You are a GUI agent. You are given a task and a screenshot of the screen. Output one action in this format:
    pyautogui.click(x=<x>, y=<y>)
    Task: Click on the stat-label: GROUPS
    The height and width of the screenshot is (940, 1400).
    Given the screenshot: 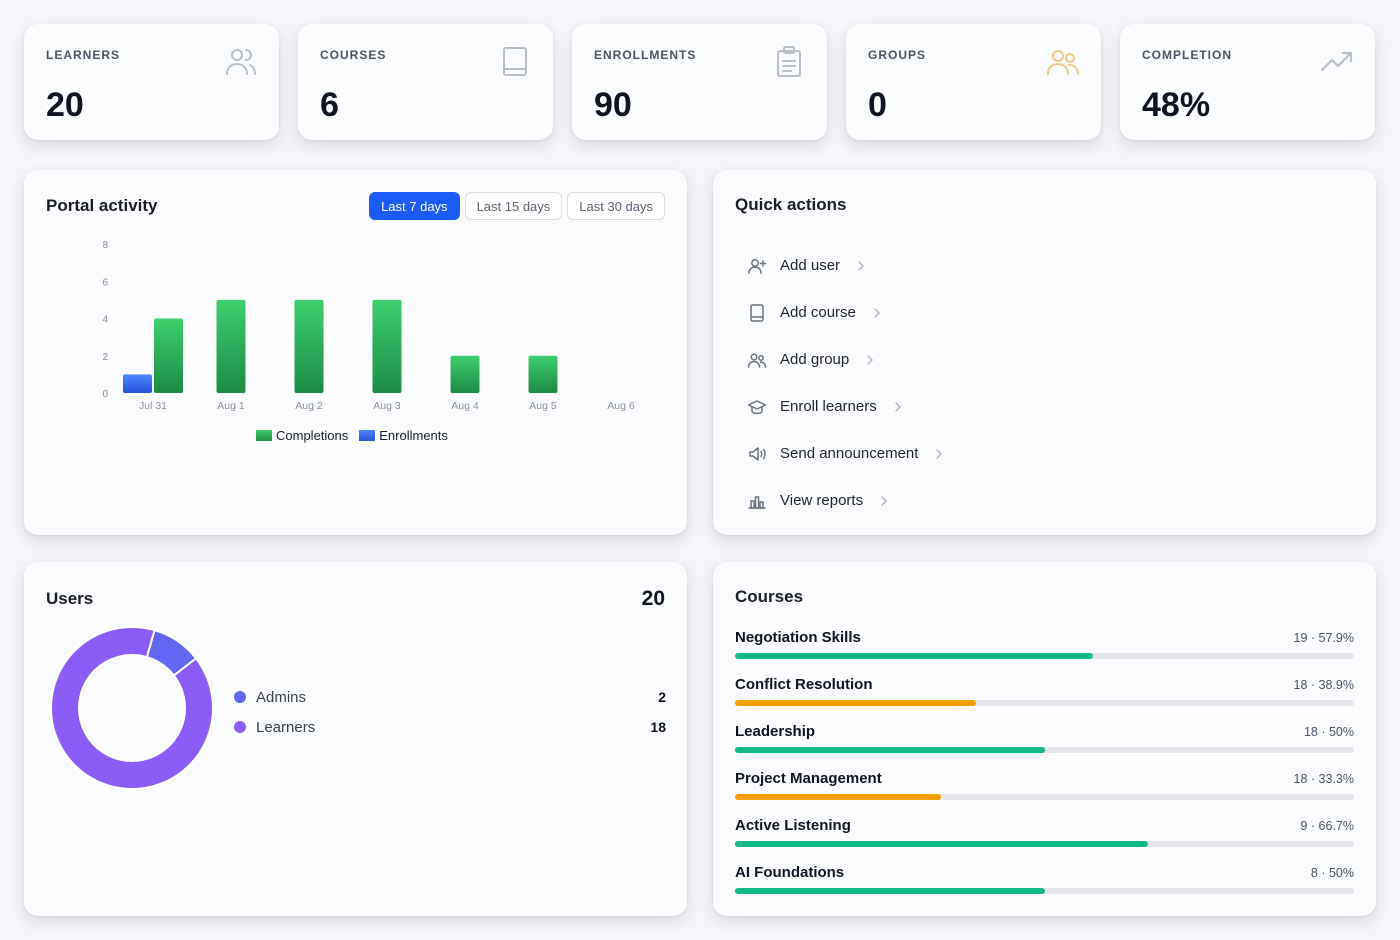 What is the action you would take?
    pyautogui.click(x=897, y=55)
    